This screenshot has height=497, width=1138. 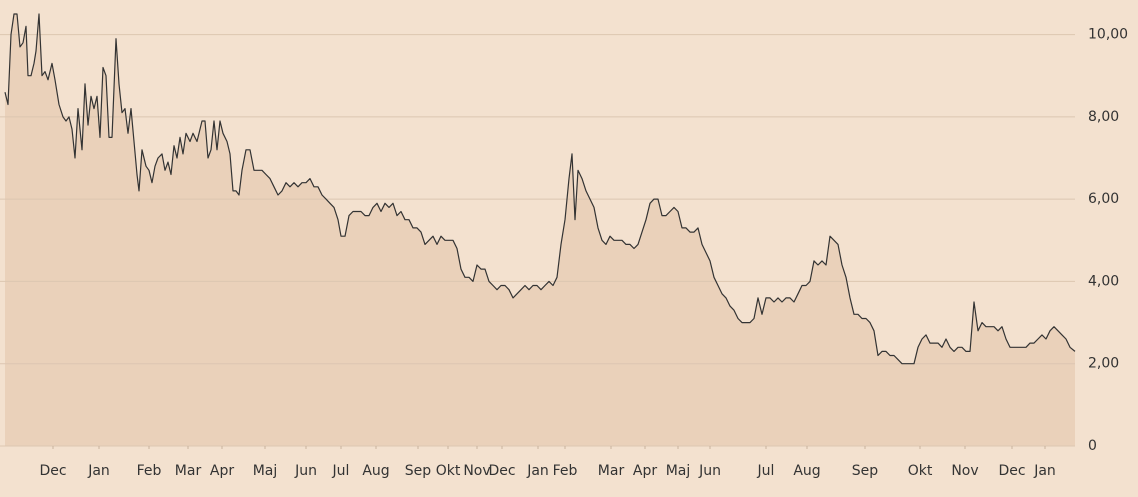 What do you see at coordinates (1103, 117) in the screenshot?
I see `y-tick-label: 8,00` at bounding box center [1103, 117].